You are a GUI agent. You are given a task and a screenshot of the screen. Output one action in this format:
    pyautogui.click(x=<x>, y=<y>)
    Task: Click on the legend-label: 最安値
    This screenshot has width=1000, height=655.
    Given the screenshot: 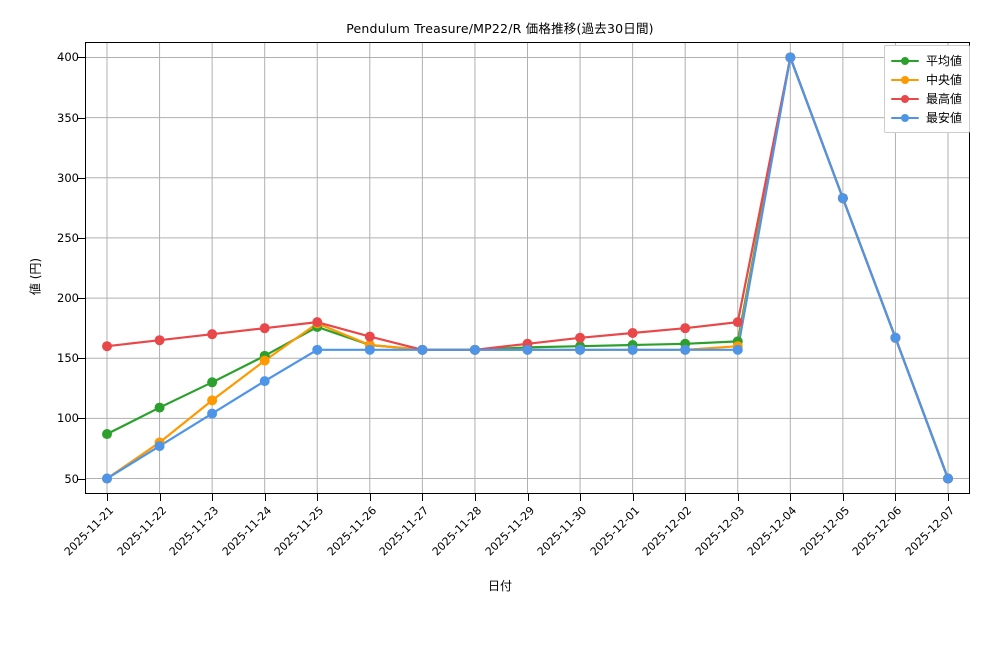 What is the action you would take?
    pyautogui.click(x=944, y=118)
    